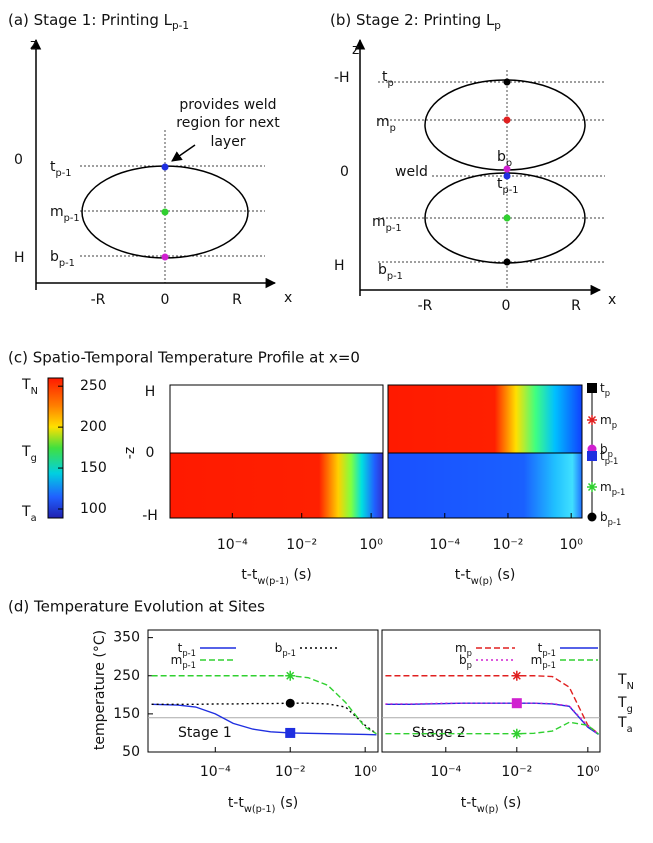 This screenshot has height=843, width=653. Describe the element at coordinates (93, 468) in the screenshot. I see `colorbar-label: 150` at that location.